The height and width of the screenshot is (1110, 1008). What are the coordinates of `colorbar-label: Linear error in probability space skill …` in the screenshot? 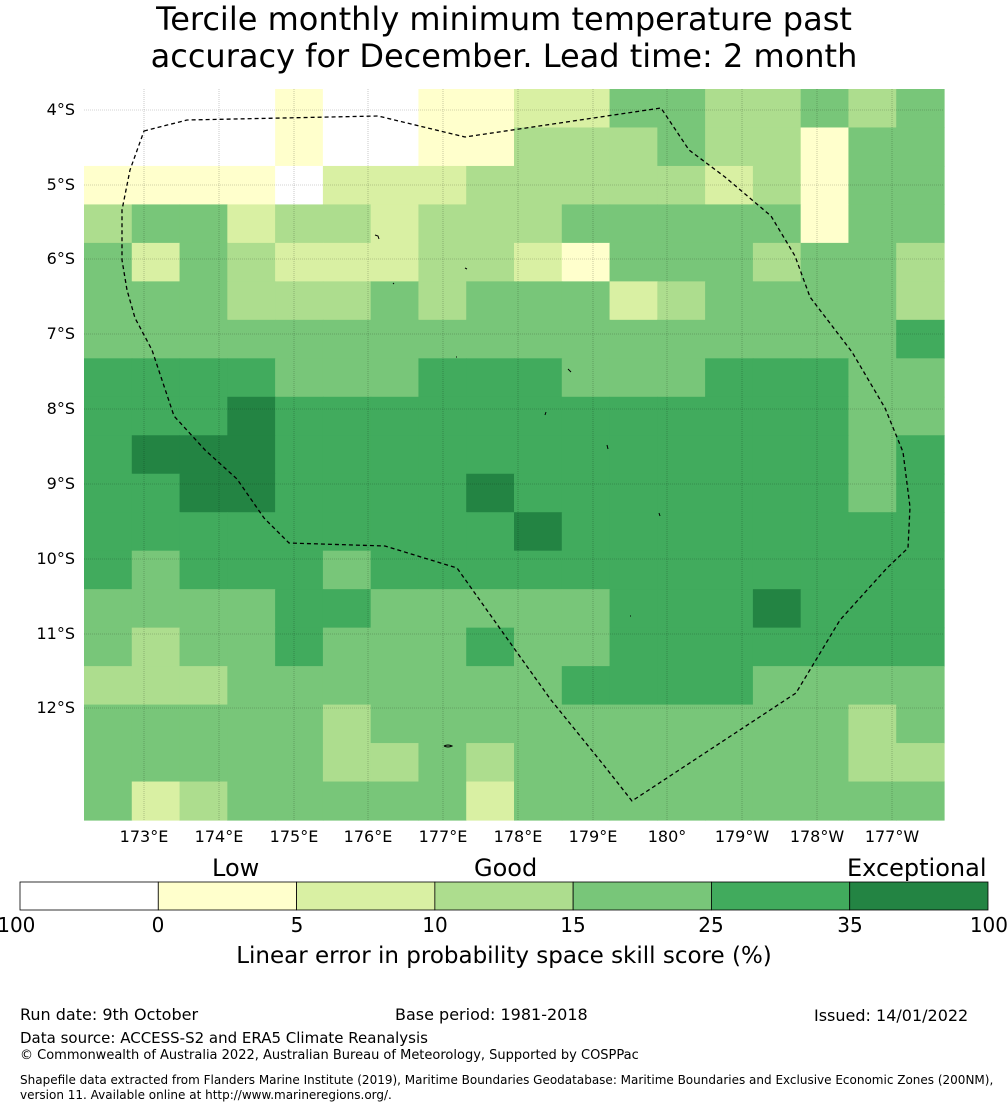 It's located at (504, 956).